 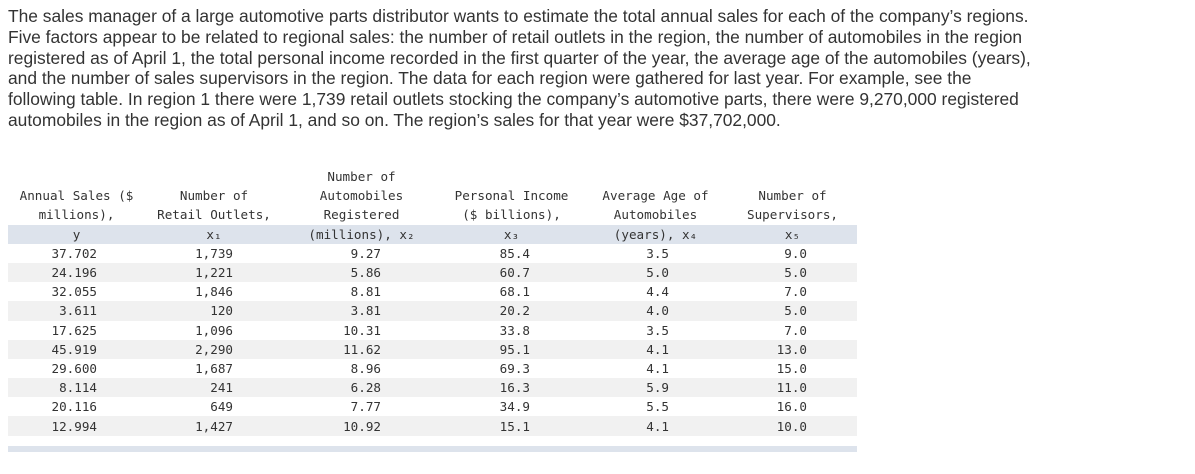 I want to click on table-cell: 17.625, so click(x=74, y=330).